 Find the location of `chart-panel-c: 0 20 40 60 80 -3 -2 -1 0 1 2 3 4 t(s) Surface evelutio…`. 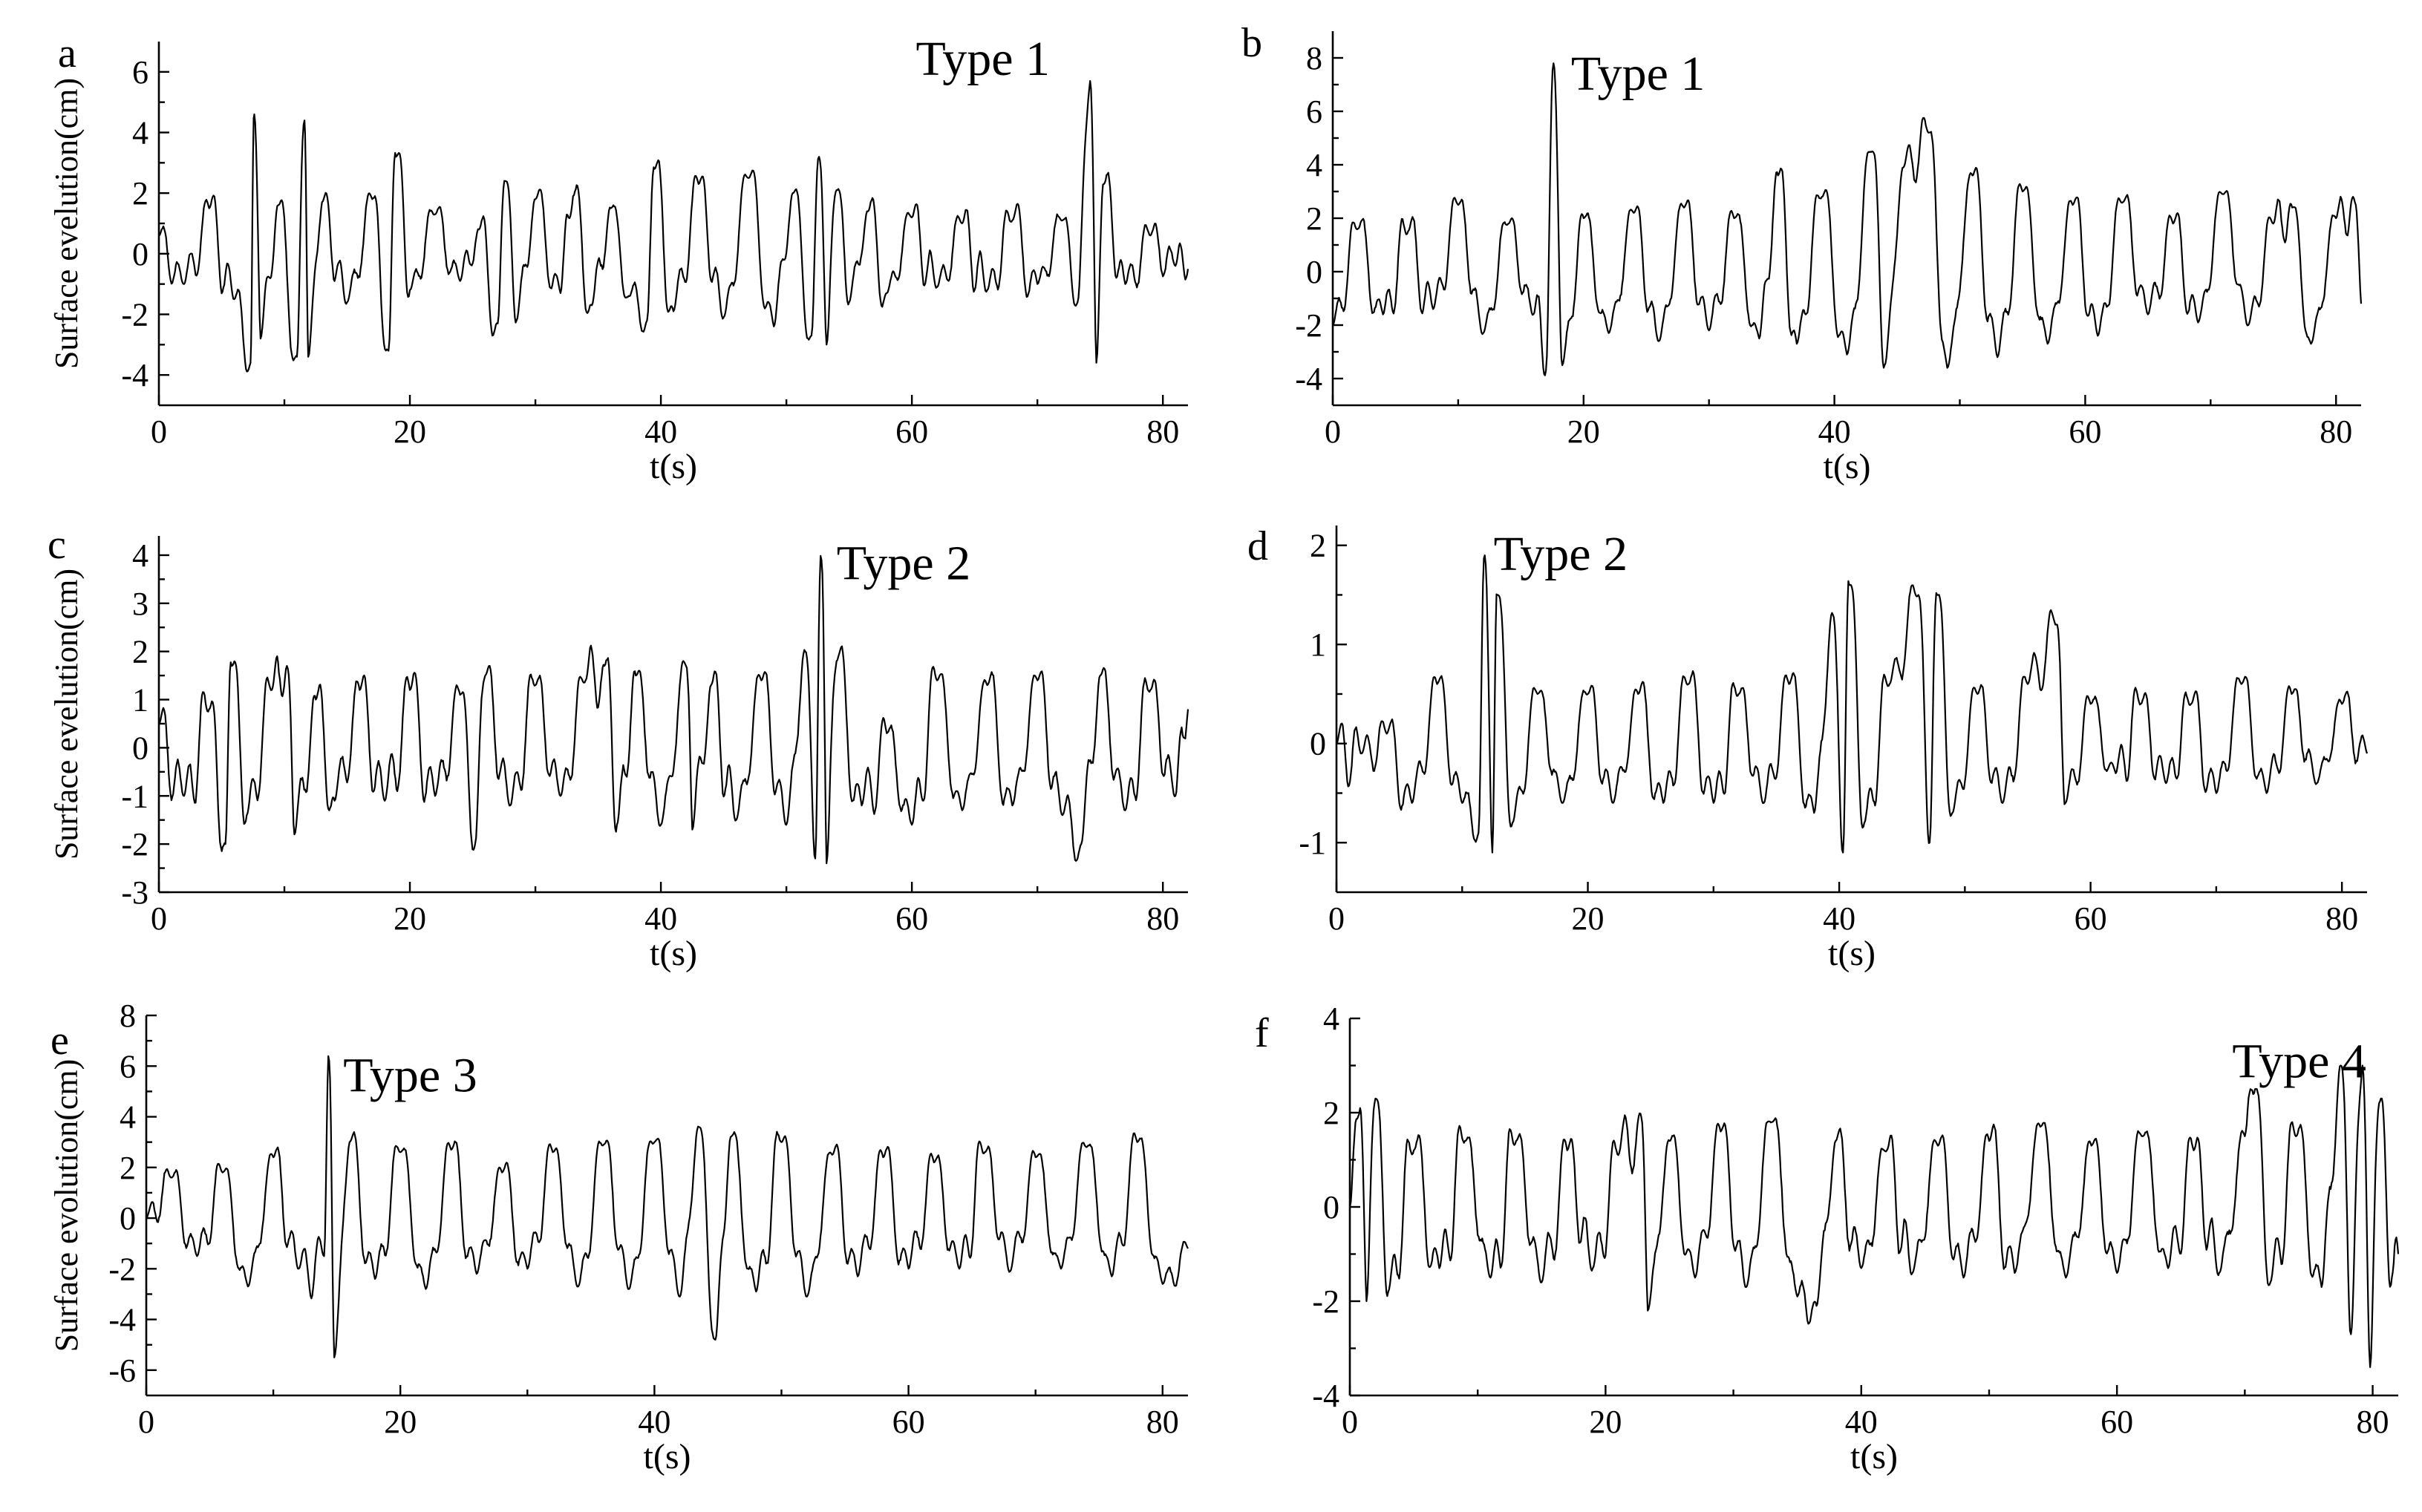

chart-panel-c: 0 20 40 60 80 -3 -2 -1 0 1 2 3 4 t(s) Surface evelutio… is located at coordinates (618, 748).